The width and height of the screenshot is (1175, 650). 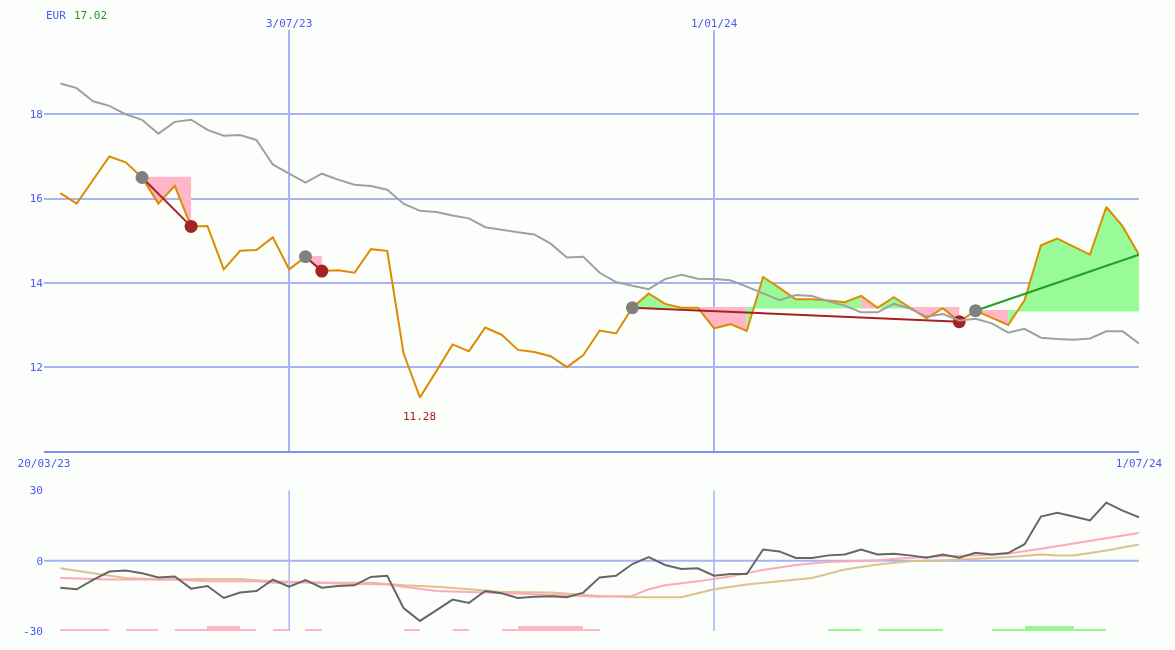 What do you see at coordinates (289, 23) in the screenshot?
I see `x2-tick-label: 3/07/23` at bounding box center [289, 23].